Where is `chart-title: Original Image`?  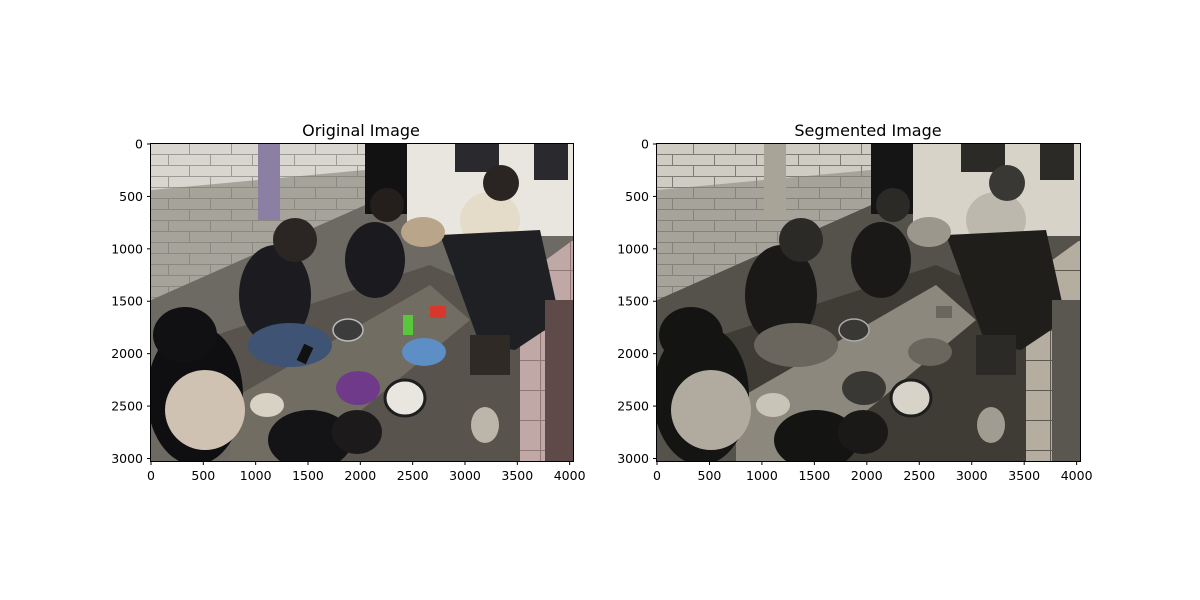
chart-title: Original Image is located at coordinates (361, 130).